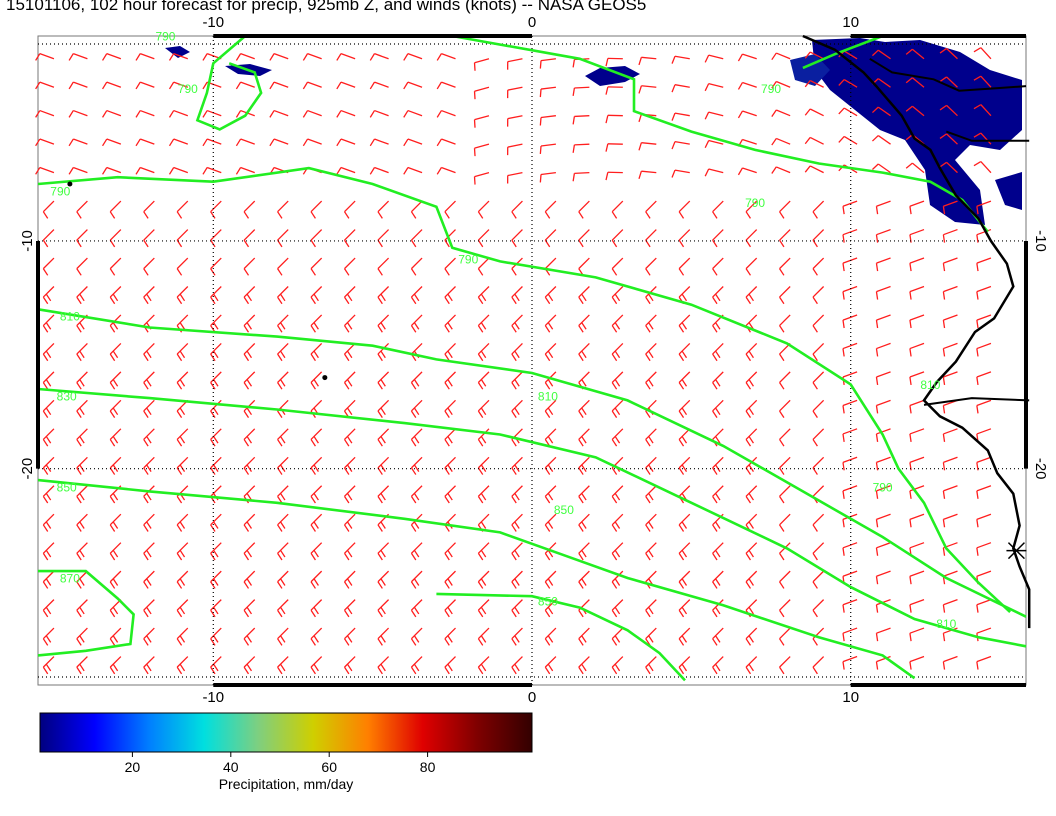  I want to click on colorbar-label: Precipitation, mm/day, so click(286, 784).